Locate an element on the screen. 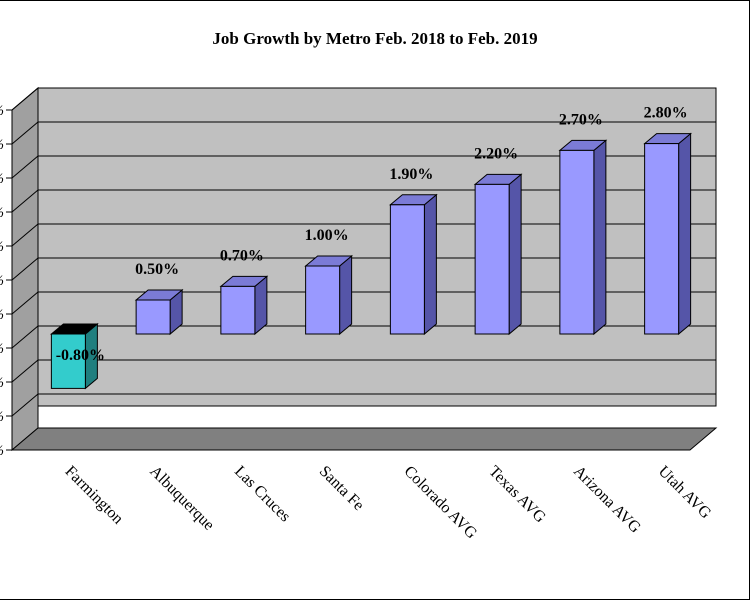  data-label: 0.70% is located at coordinates (242, 255).